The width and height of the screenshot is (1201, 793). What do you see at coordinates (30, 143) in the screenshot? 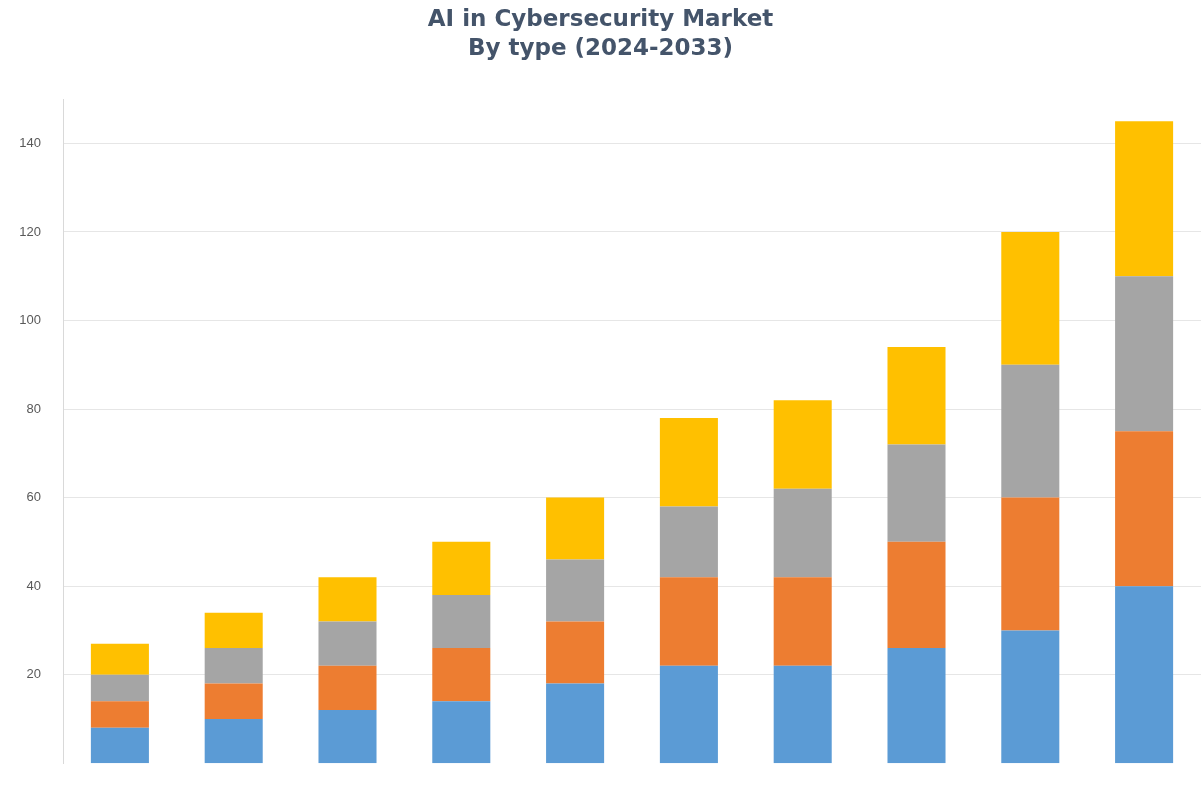
I see `y-tick-label: 140` at bounding box center [30, 143].